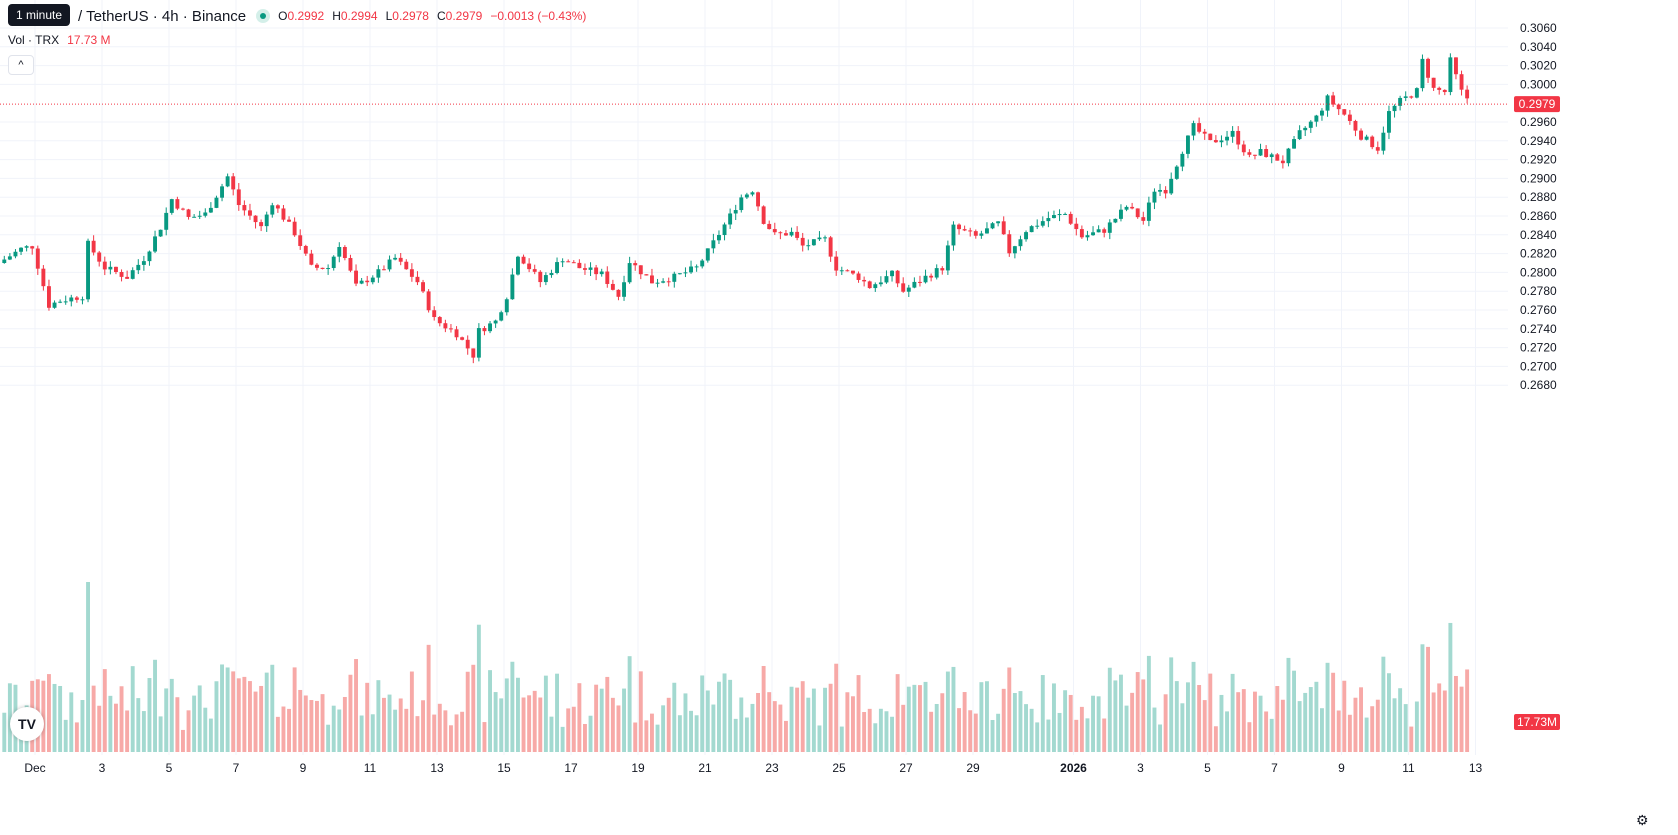  I want to click on symbol-title: / TetherUS · 4h · Binance, so click(162, 16).